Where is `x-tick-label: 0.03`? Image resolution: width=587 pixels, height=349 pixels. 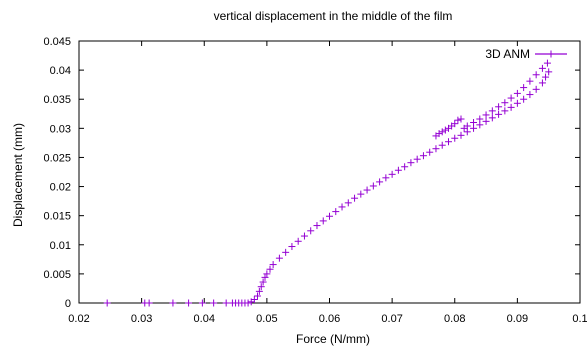
x-tick-label: 0.03 is located at coordinates (141, 319).